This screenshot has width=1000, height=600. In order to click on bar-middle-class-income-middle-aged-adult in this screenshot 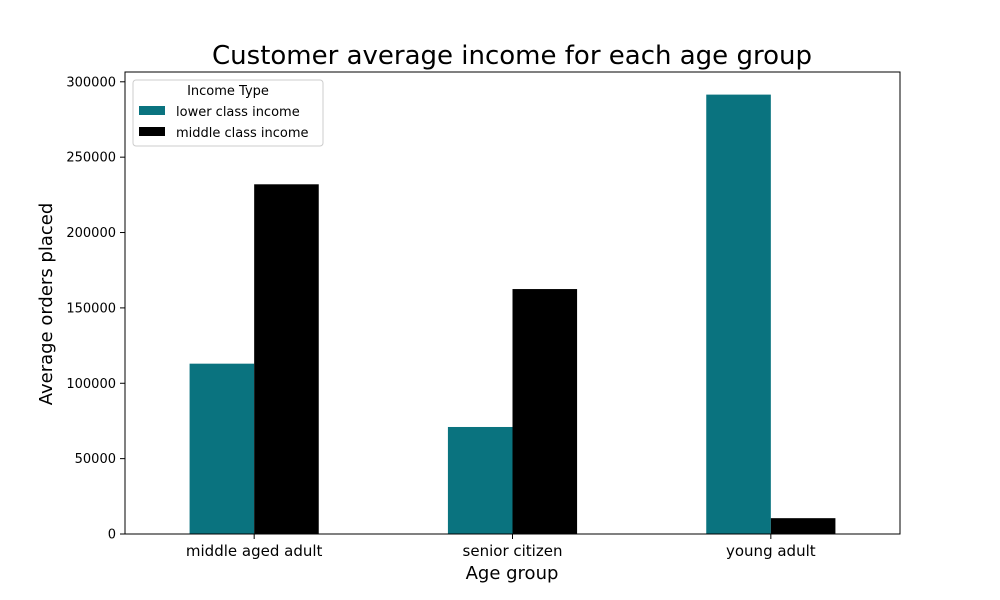, I will do `click(286, 359)`.